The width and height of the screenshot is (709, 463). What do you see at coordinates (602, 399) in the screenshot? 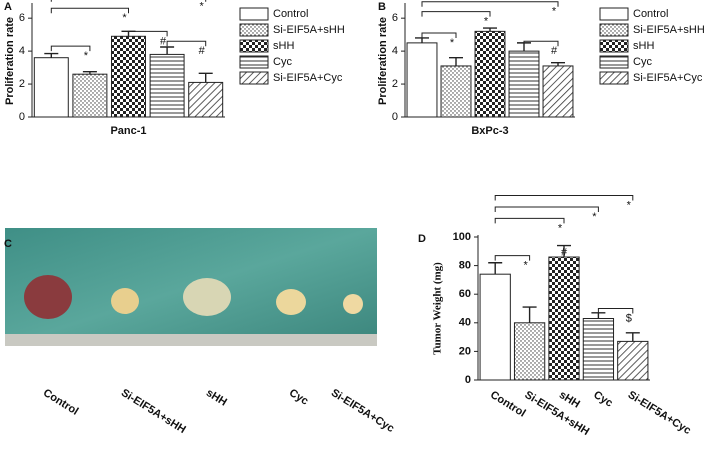
I see `x-tick-label: Cyc` at bounding box center [602, 399].